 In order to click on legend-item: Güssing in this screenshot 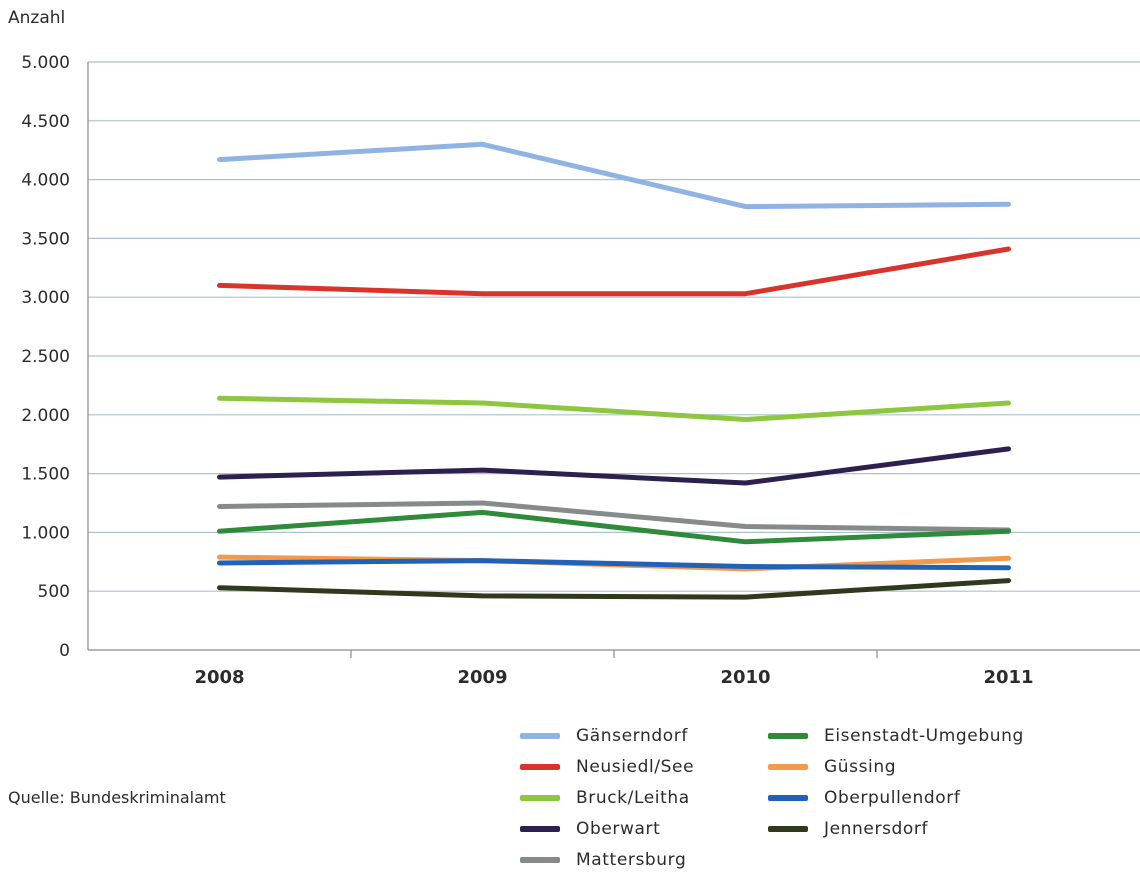, I will do `click(832, 767)`.